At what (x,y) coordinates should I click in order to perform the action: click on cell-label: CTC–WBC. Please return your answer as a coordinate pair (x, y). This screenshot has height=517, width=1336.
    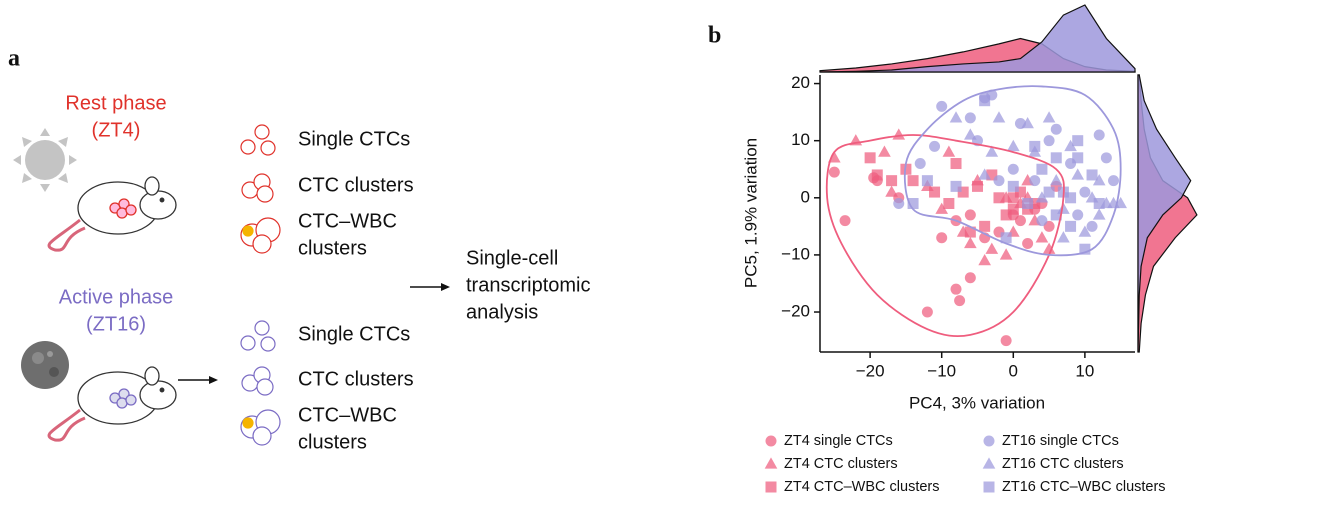
    Looking at the image, I should click on (347, 415).